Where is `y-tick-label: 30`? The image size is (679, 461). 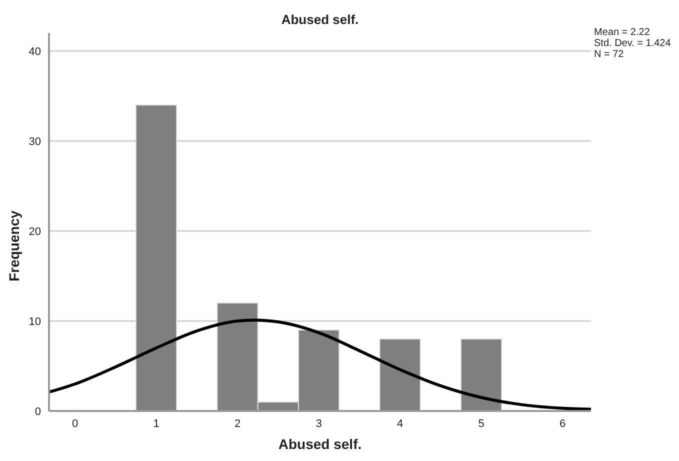
y-tick-label: 30 is located at coordinates (34, 142).